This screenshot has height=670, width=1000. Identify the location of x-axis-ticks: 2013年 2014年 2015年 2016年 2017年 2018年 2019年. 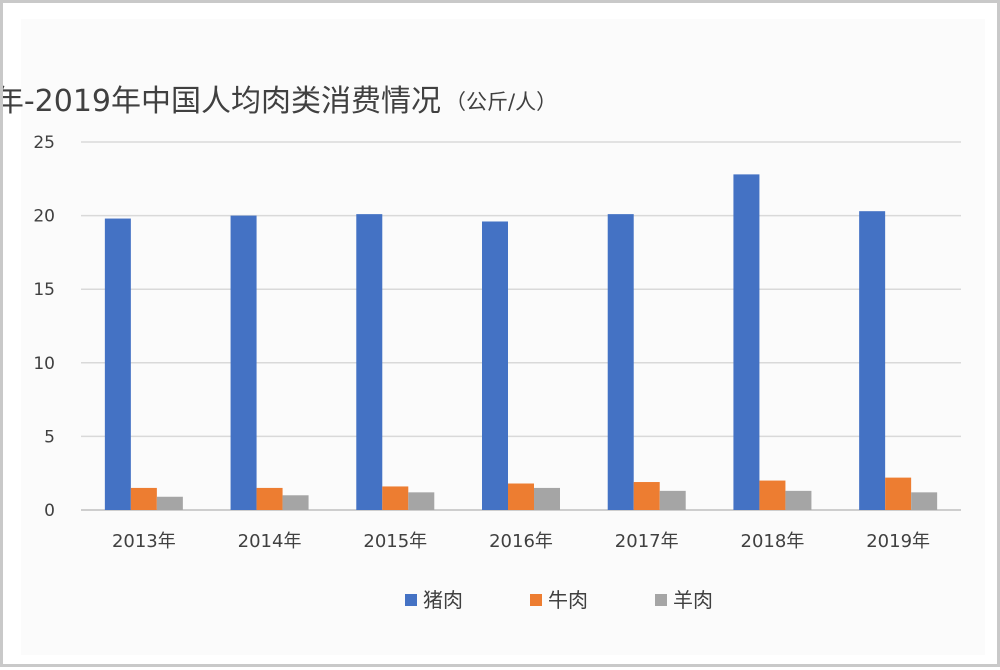
(521, 541).